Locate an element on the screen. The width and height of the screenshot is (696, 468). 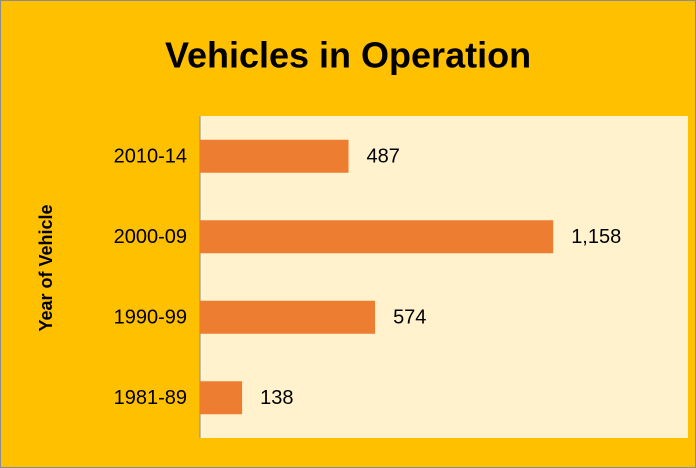
data-label: 138 is located at coordinates (276, 398).